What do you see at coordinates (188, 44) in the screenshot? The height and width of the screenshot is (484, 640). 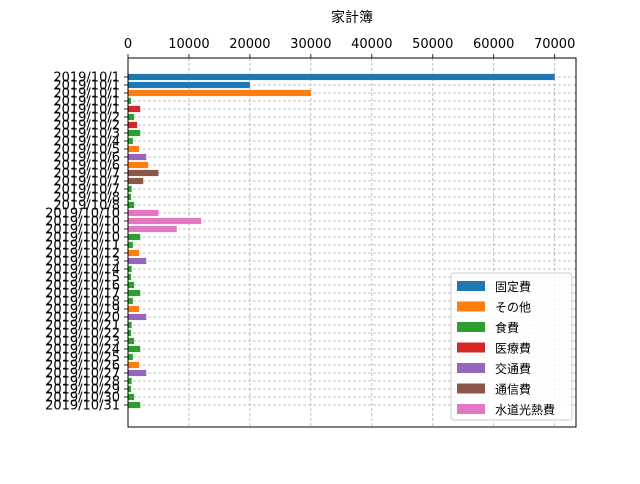 I see `x-tick-label: 10000` at bounding box center [188, 44].